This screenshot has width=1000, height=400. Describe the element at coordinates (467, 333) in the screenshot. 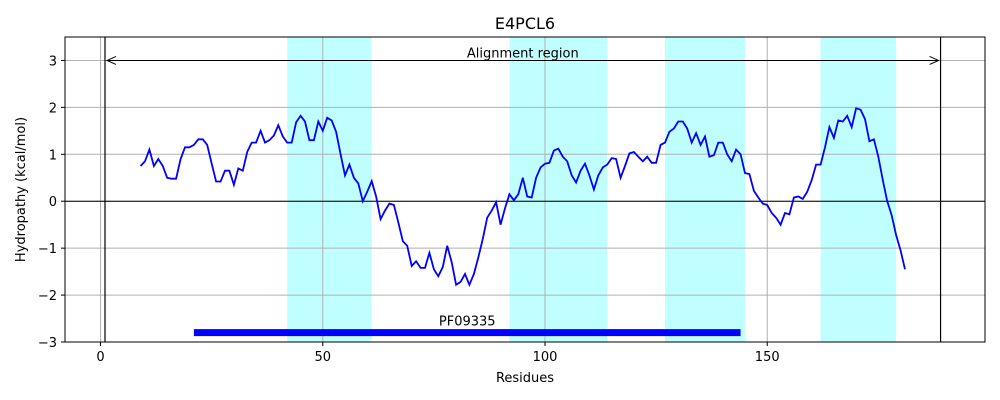

I see `domain-bar` at that location.